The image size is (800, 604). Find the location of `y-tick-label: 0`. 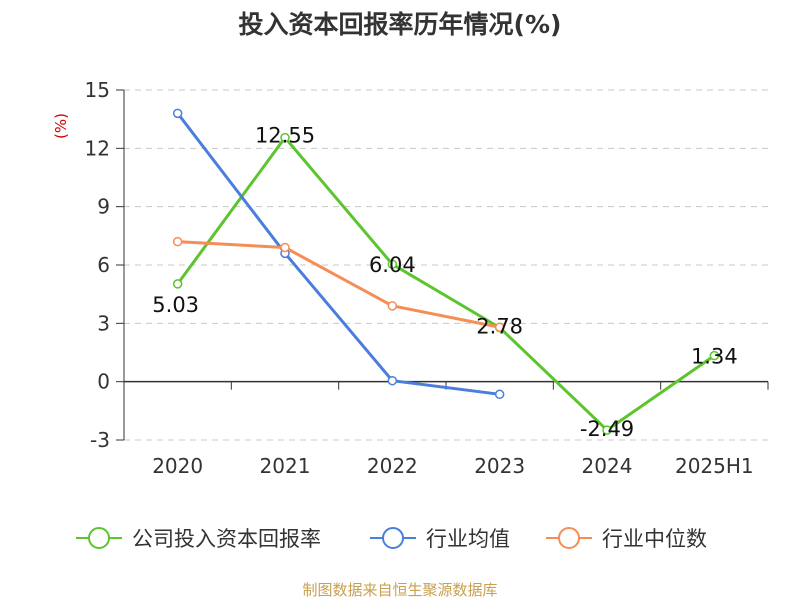

y-tick-label: 0 is located at coordinates (103, 382).